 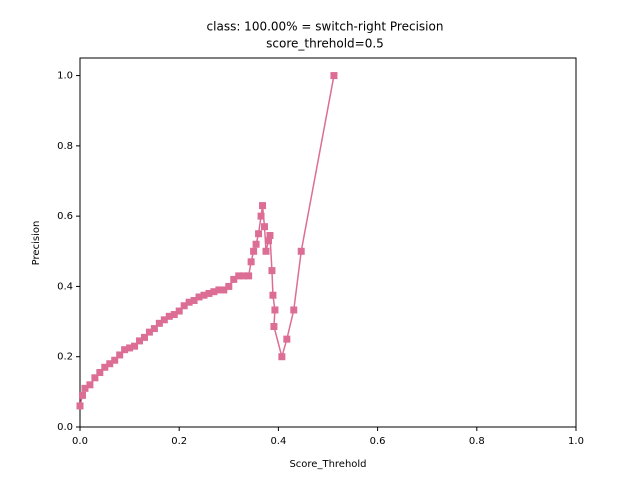 What do you see at coordinates (477, 441) in the screenshot?
I see `x-tick-label: 0.8` at bounding box center [477, 441].